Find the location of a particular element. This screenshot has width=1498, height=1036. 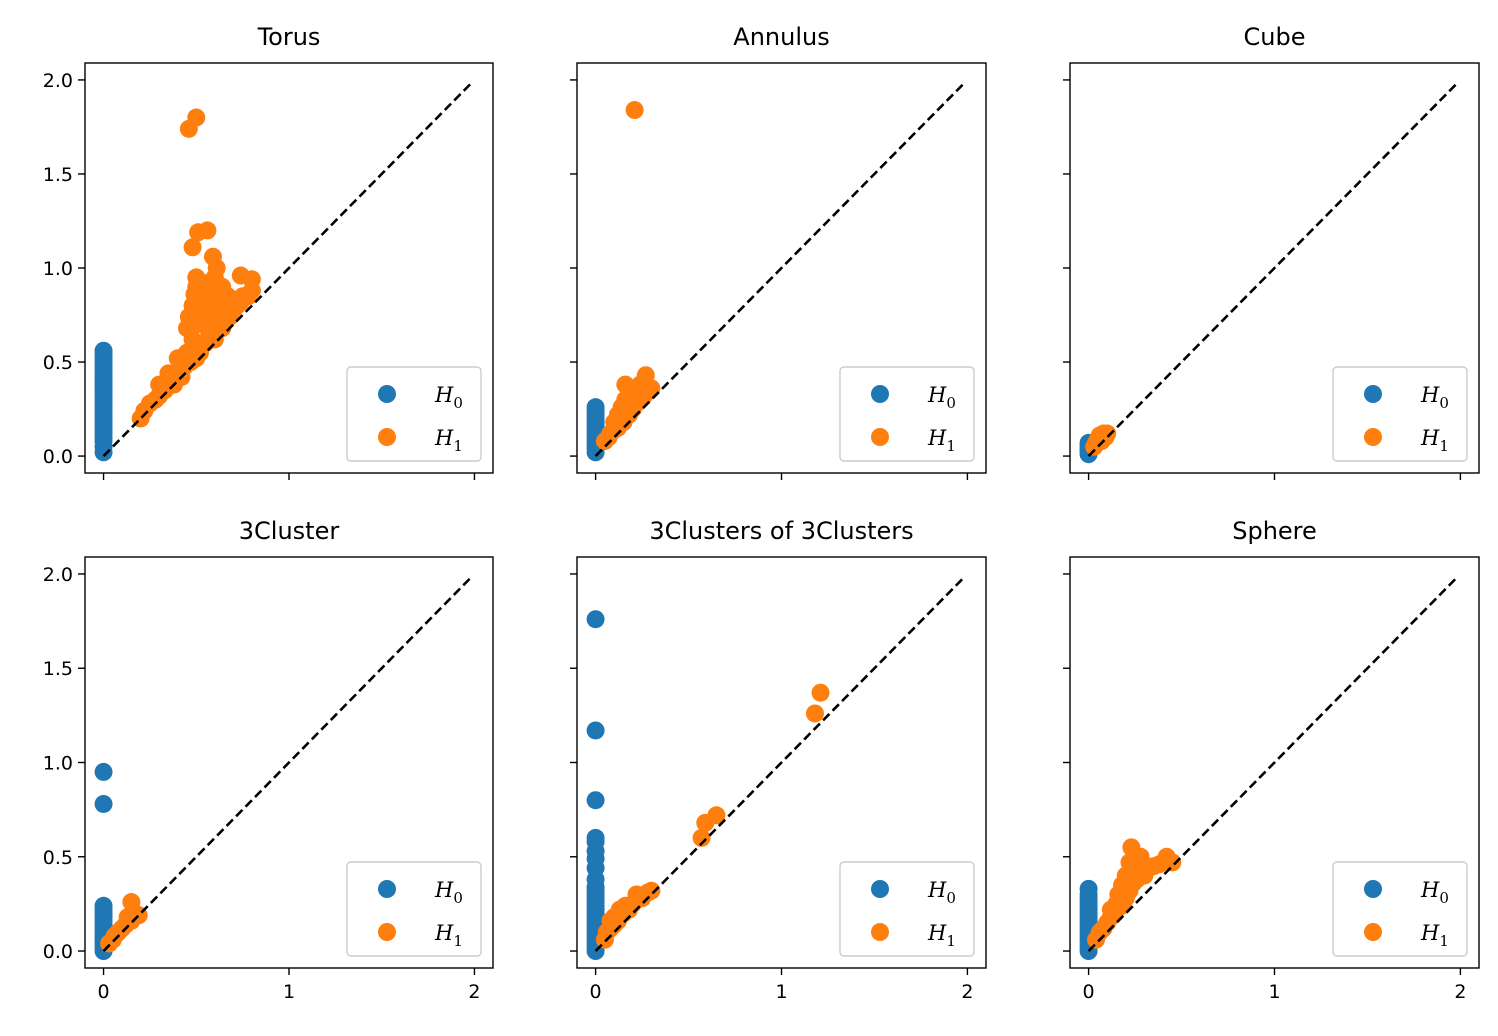

subplot-title: 3Clusters of 3Clusters is located at coordinates (781, 531).